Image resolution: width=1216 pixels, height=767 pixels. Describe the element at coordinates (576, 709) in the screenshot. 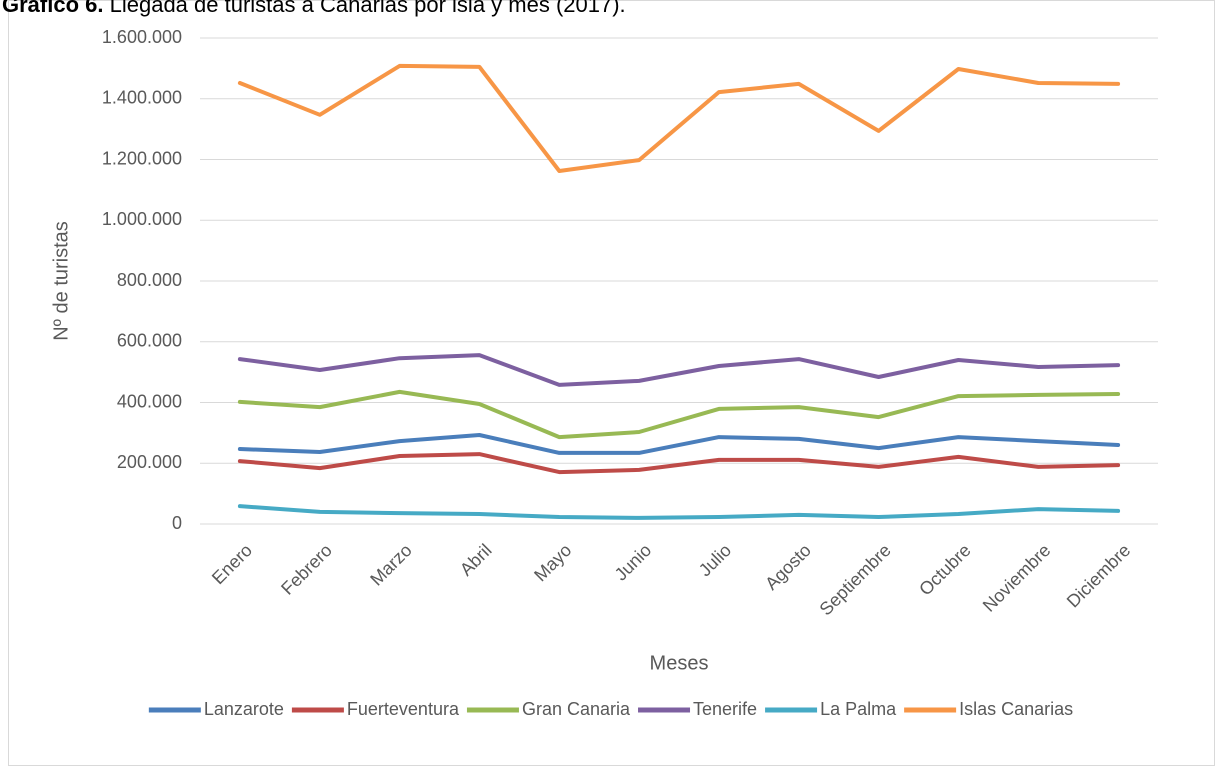

I see `legend-label: Gran Canaria` at that location.